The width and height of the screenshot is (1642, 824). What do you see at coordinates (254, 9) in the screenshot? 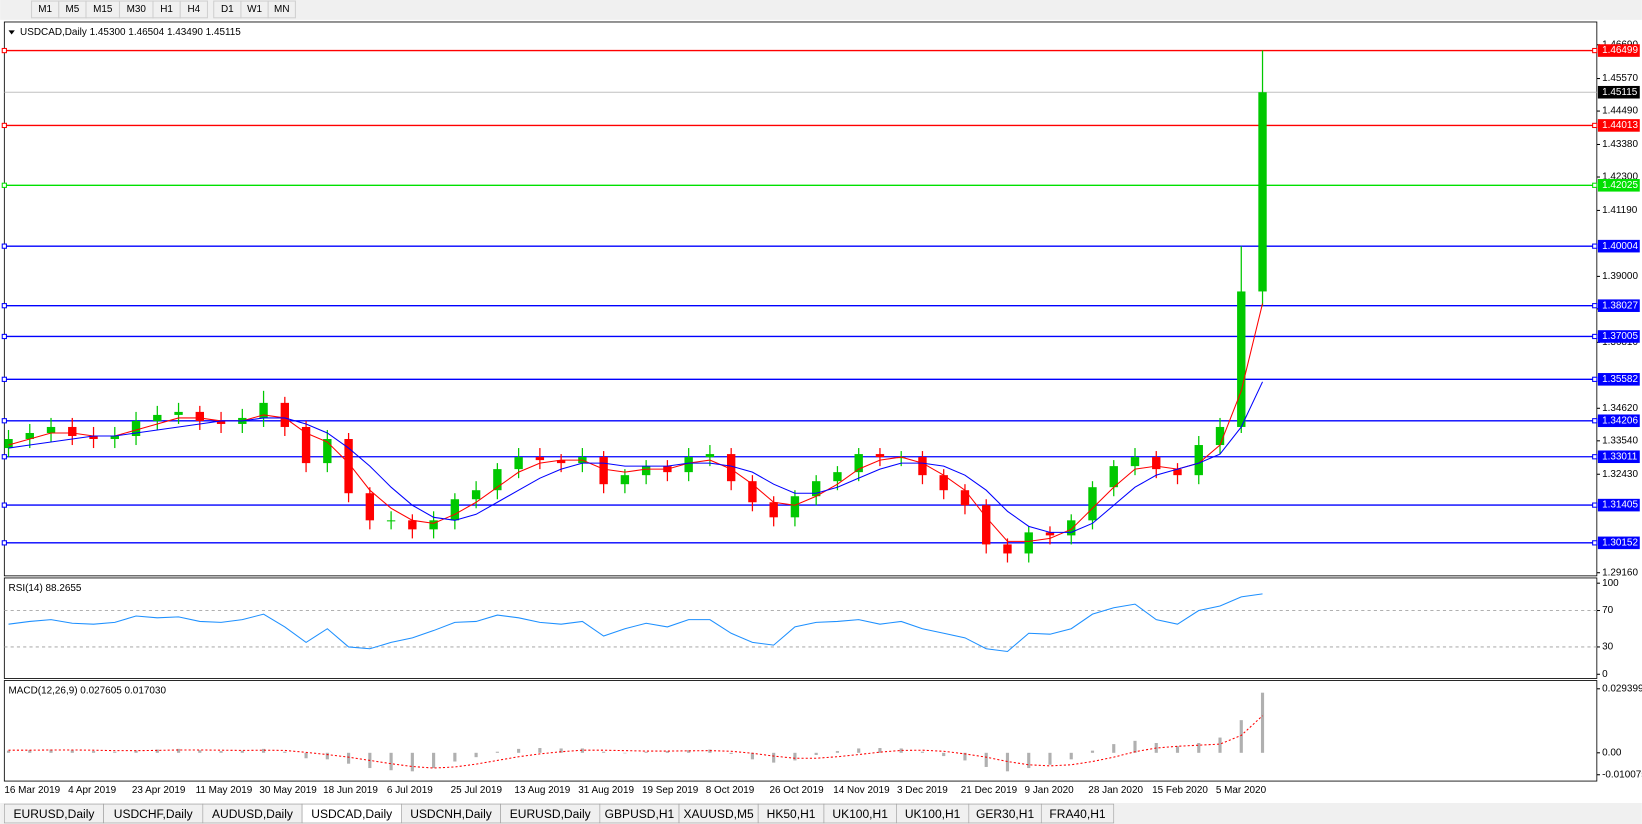
I see `timeframe-label: W1` at bounding box center [254, 9].